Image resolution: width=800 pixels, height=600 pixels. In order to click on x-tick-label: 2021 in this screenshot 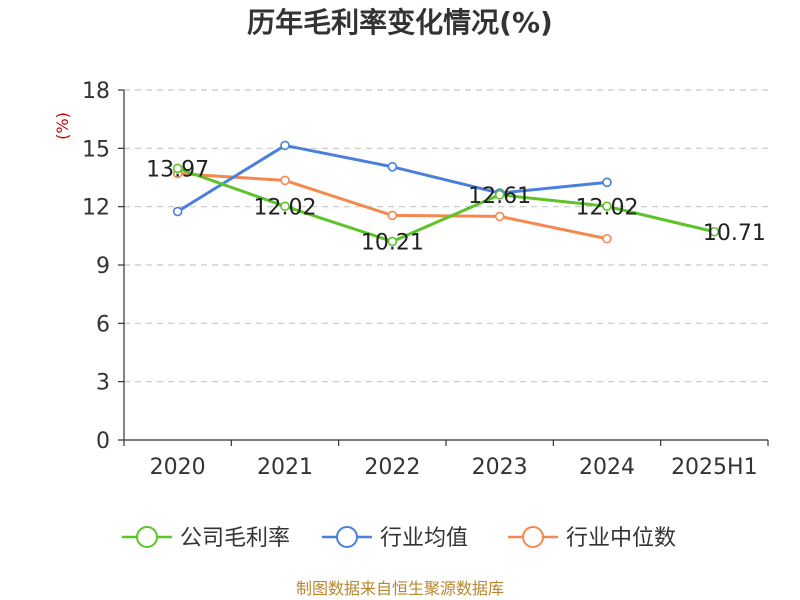, I will do `click(285, 467)`.